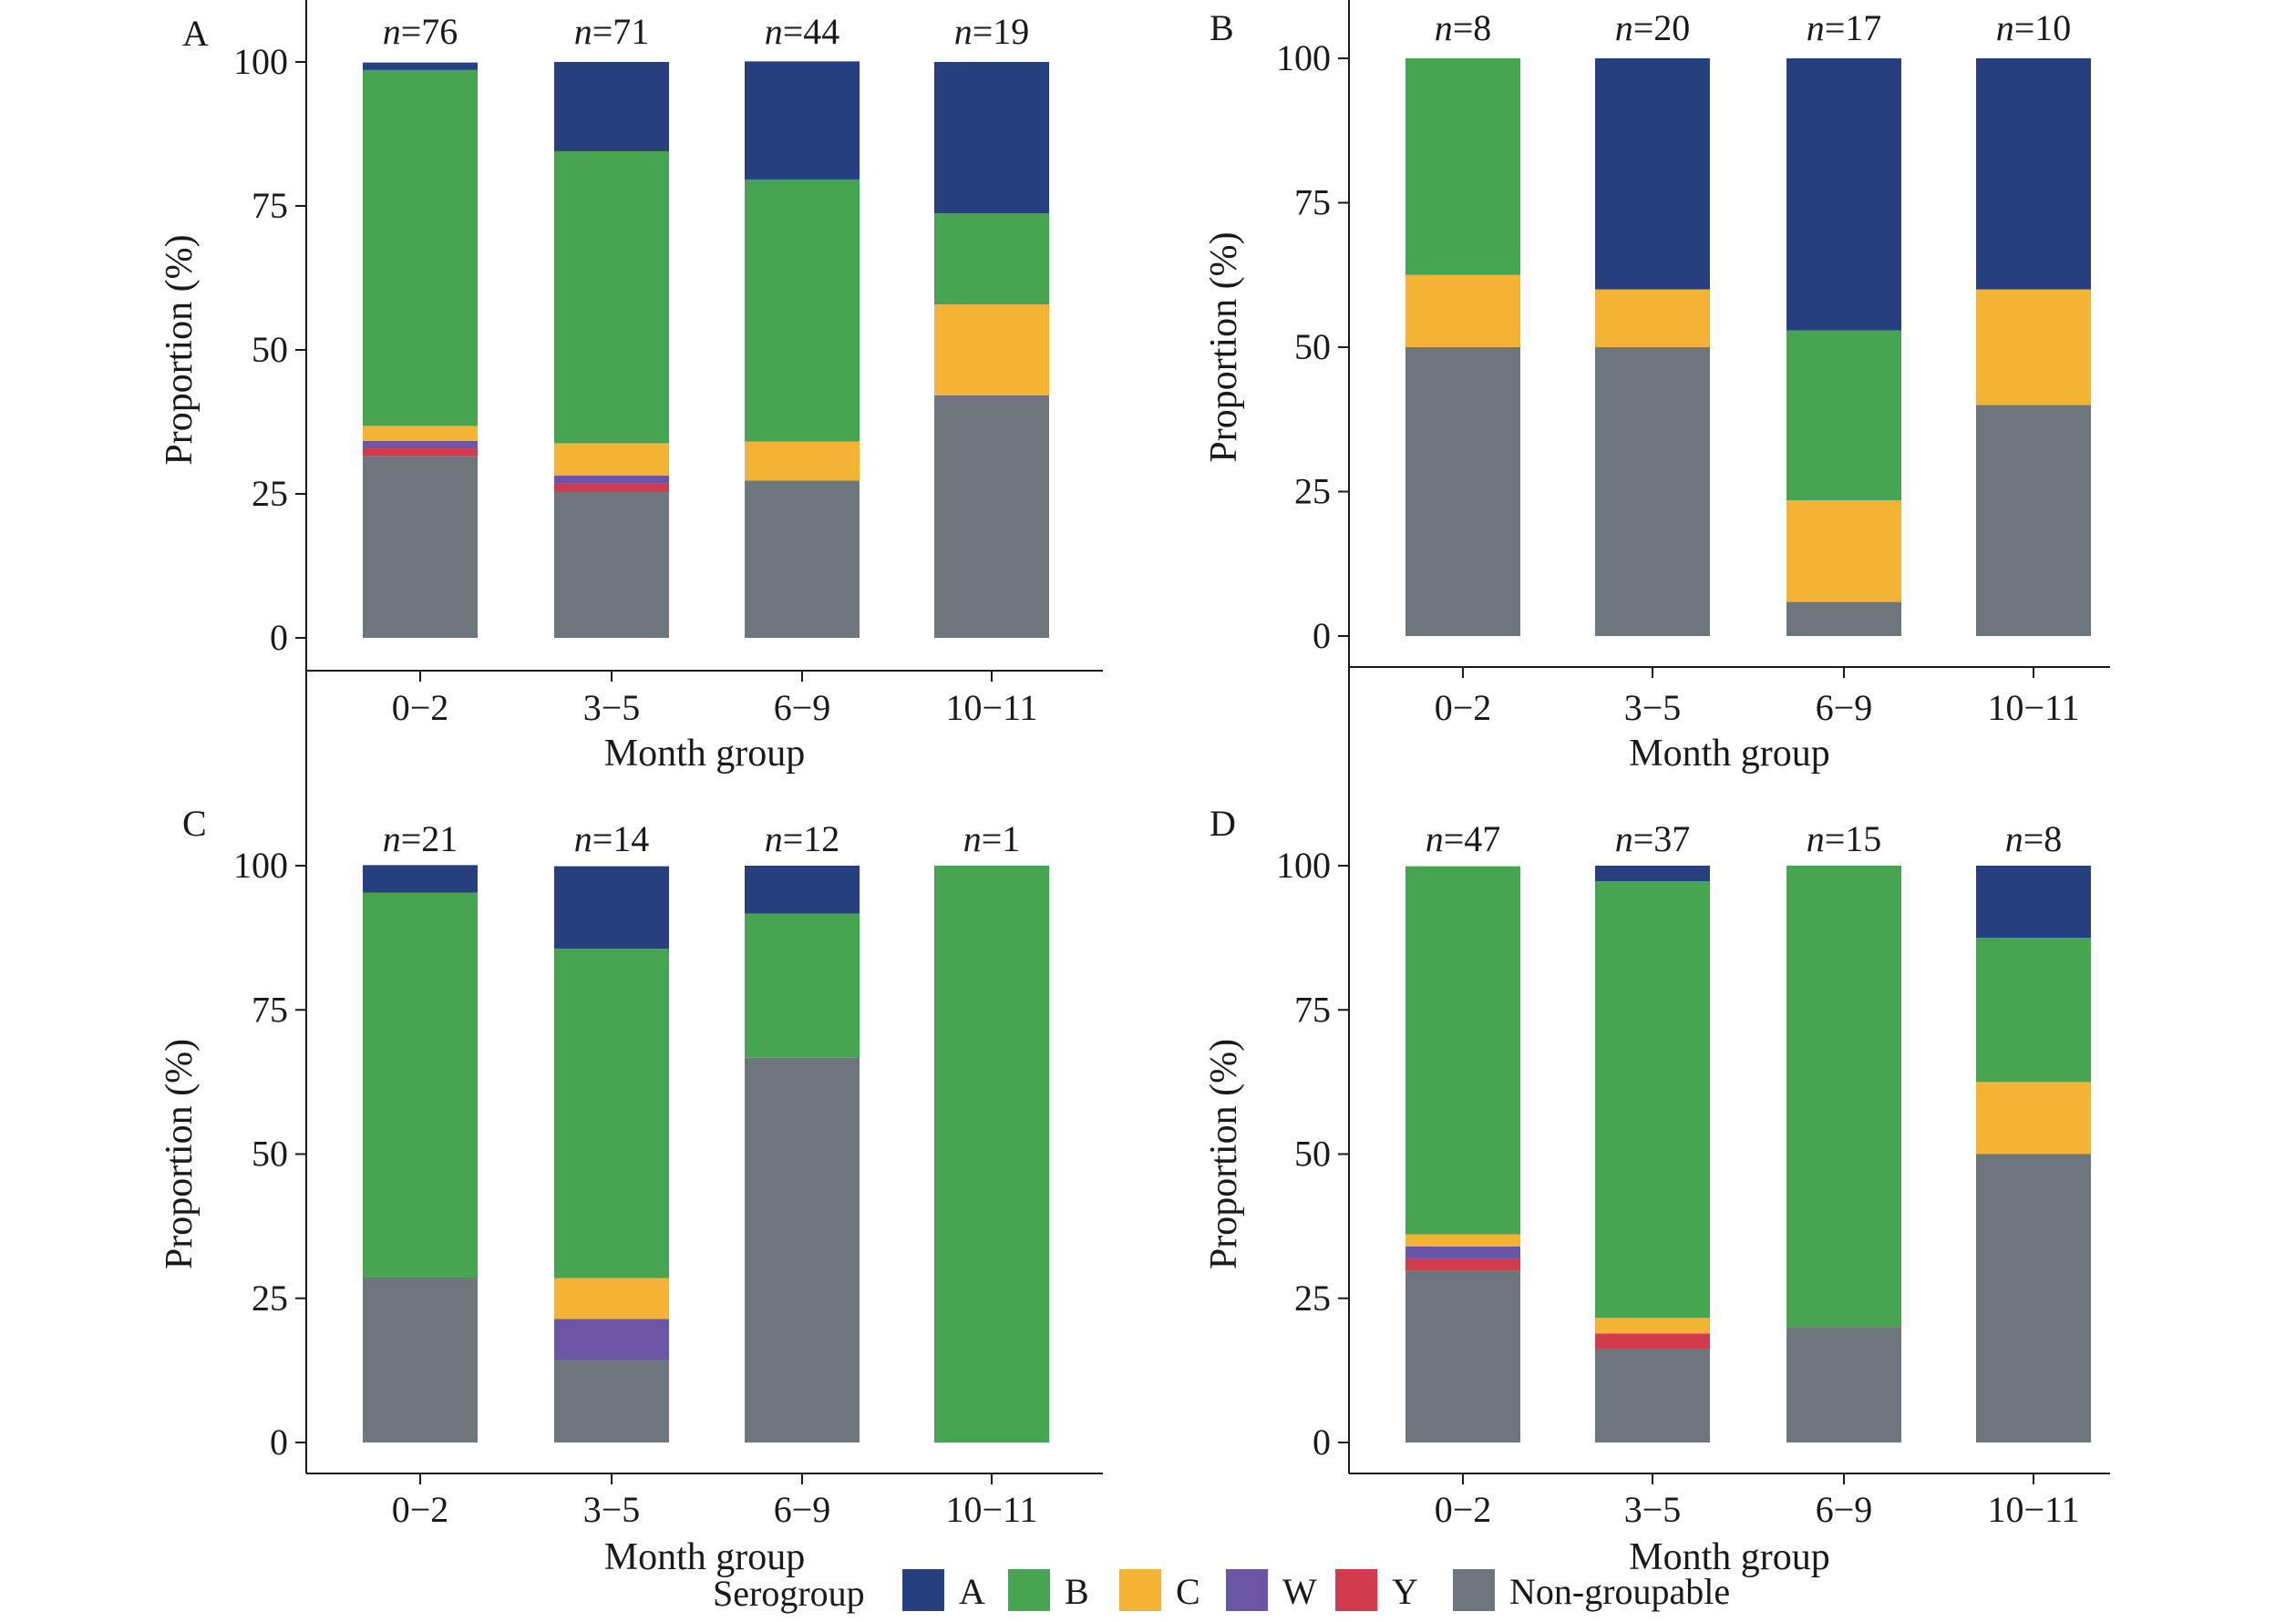  What do you see at coordinates (1223, 823) in the screenshot?
I see `panel-letter: D` at bounding box center [1223, 823].